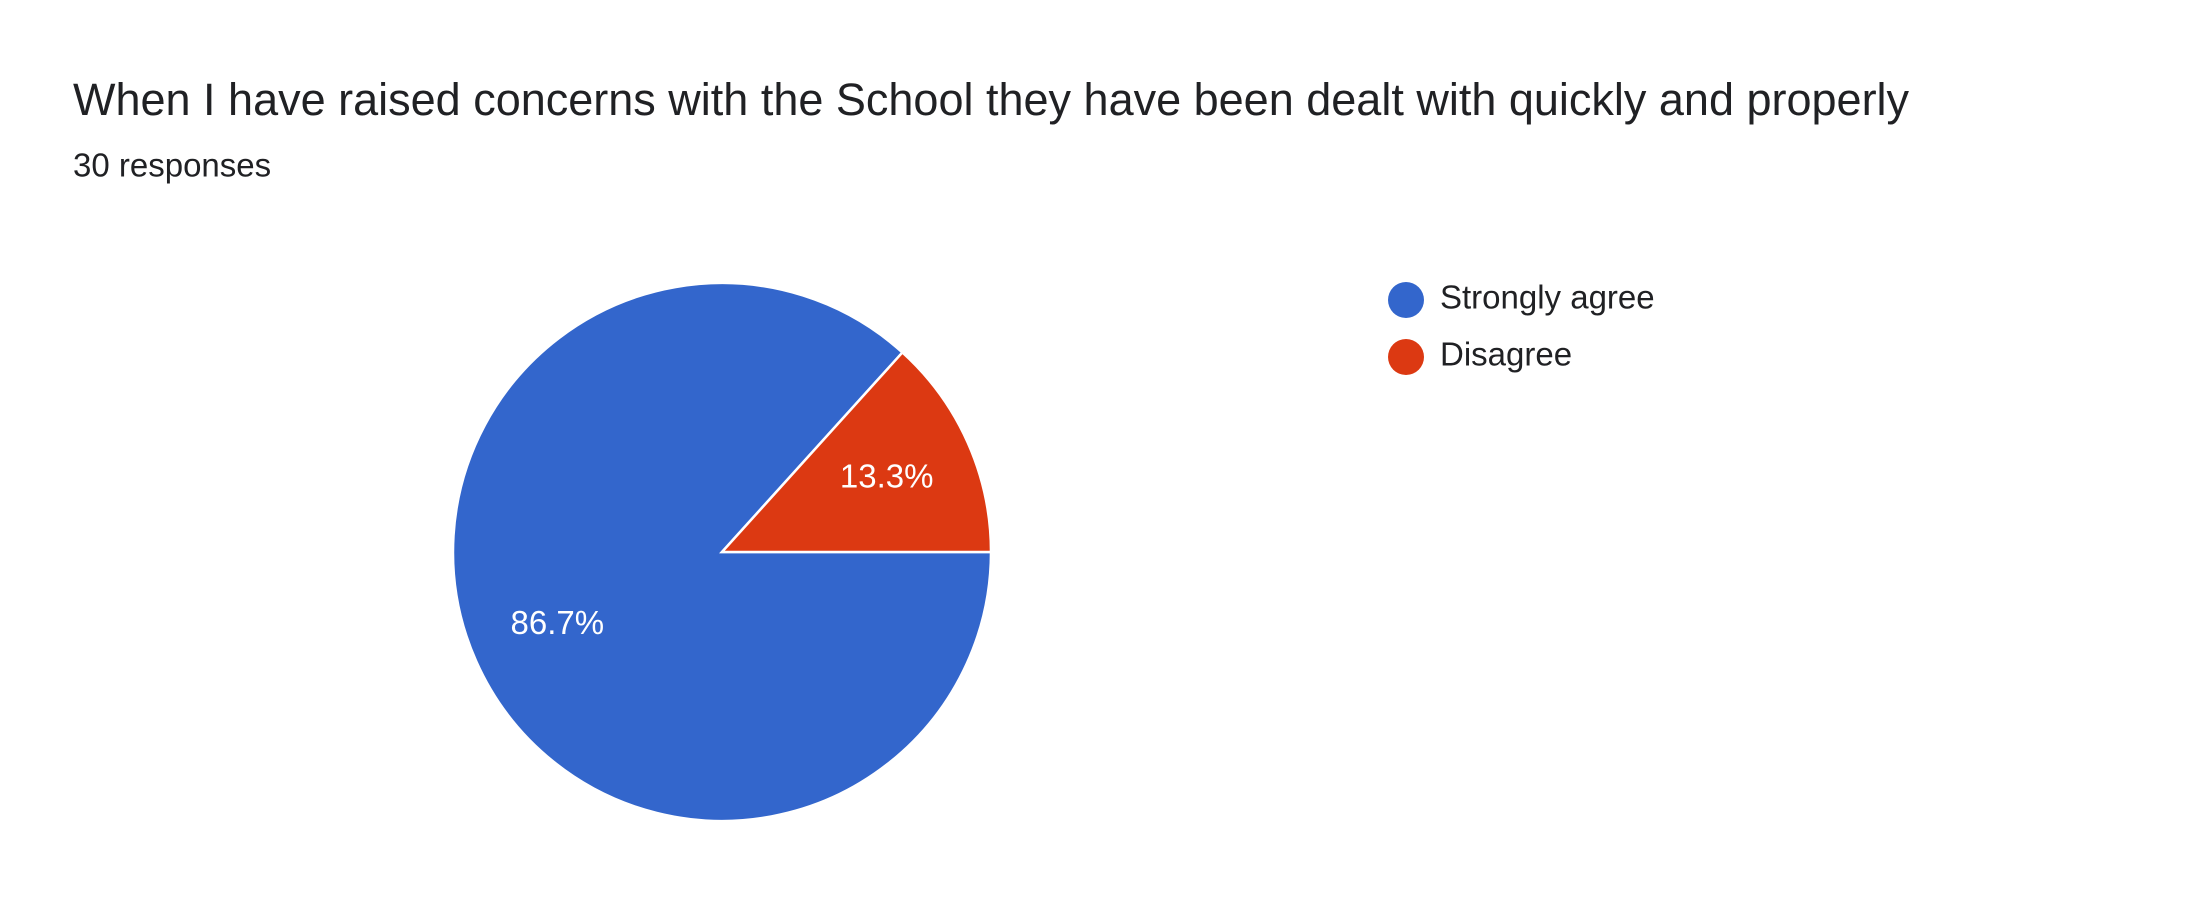 The image size is (2196, 924). What do you see at coordinates (557, 622) in the screenshot?
I see `slice-label: 86.7%` at bounding box center [557, 622].